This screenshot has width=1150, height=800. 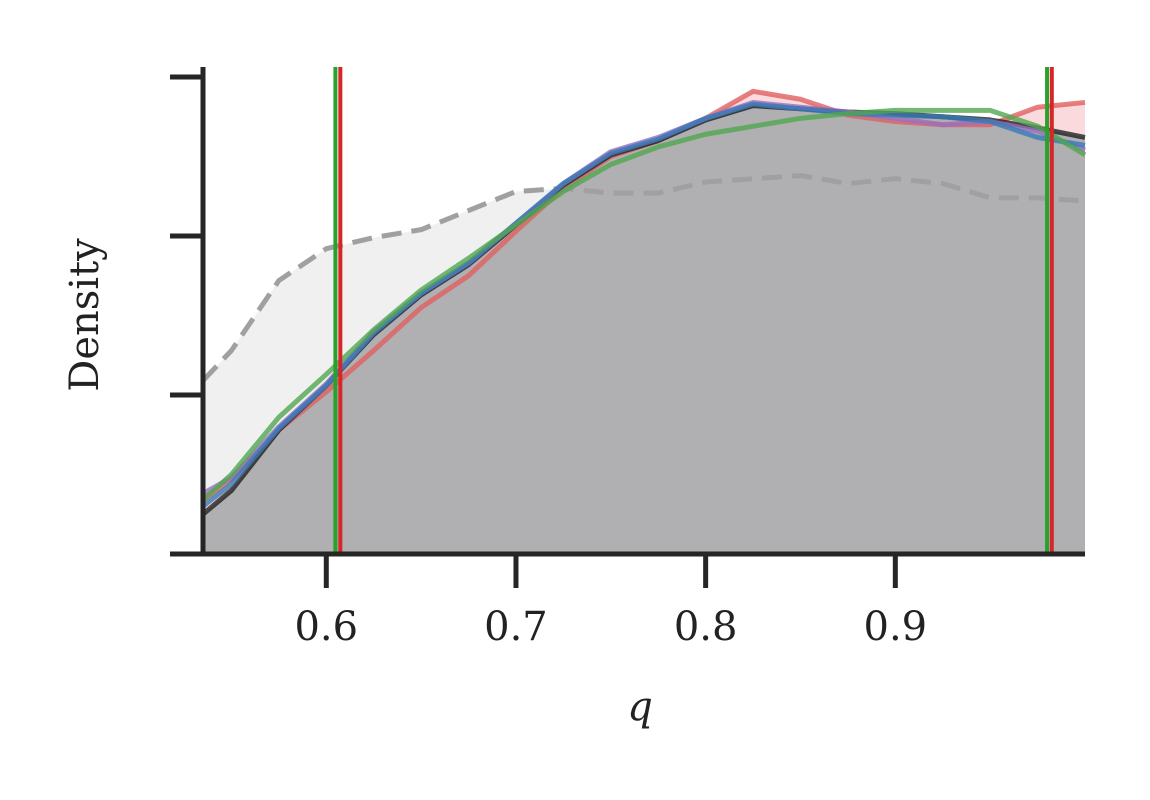 I want to click on y-axis-label: Density, so click(x=85, y=315).